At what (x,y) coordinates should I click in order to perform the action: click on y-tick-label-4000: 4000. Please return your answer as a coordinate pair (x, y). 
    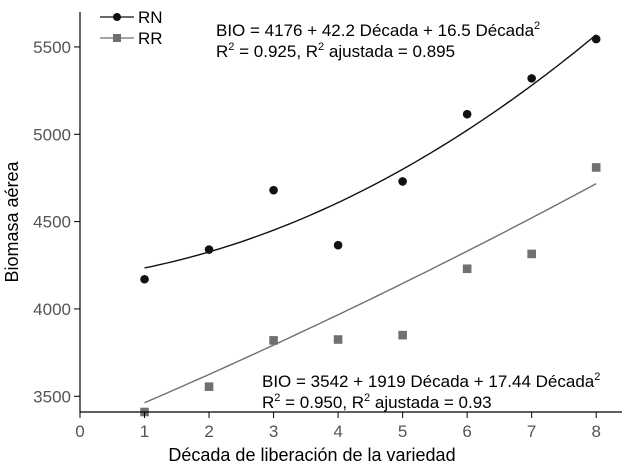
    Looking at the image, I should click on (52, 309).